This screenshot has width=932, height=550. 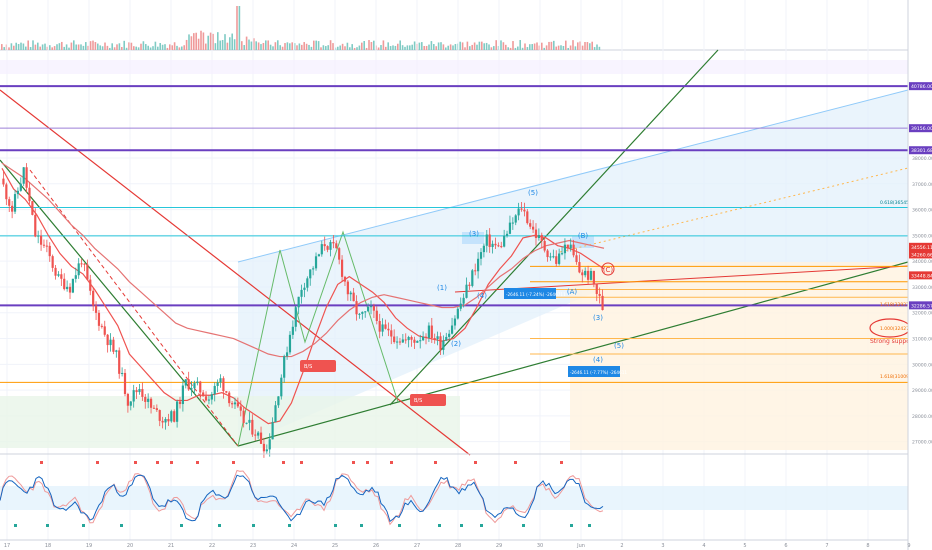 I want to click on time-tick-label: 23, so click(x=253, y=546).